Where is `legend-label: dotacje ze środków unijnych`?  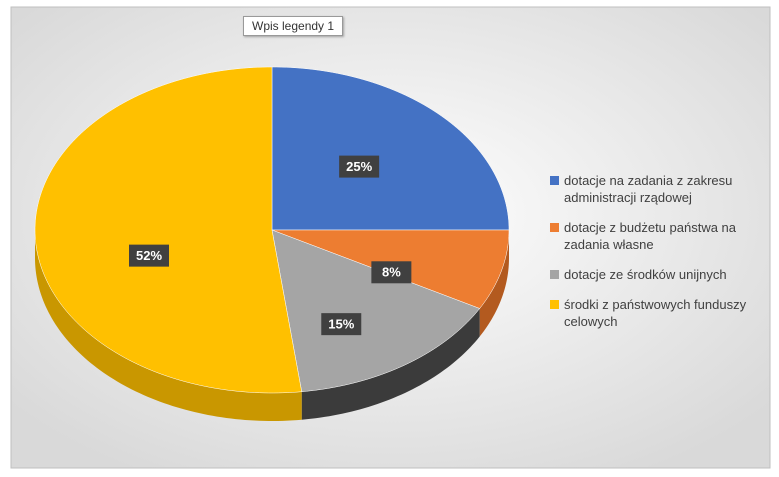
legend-label: dotacje ze środków unijnych is located at coordinates (645, 274).